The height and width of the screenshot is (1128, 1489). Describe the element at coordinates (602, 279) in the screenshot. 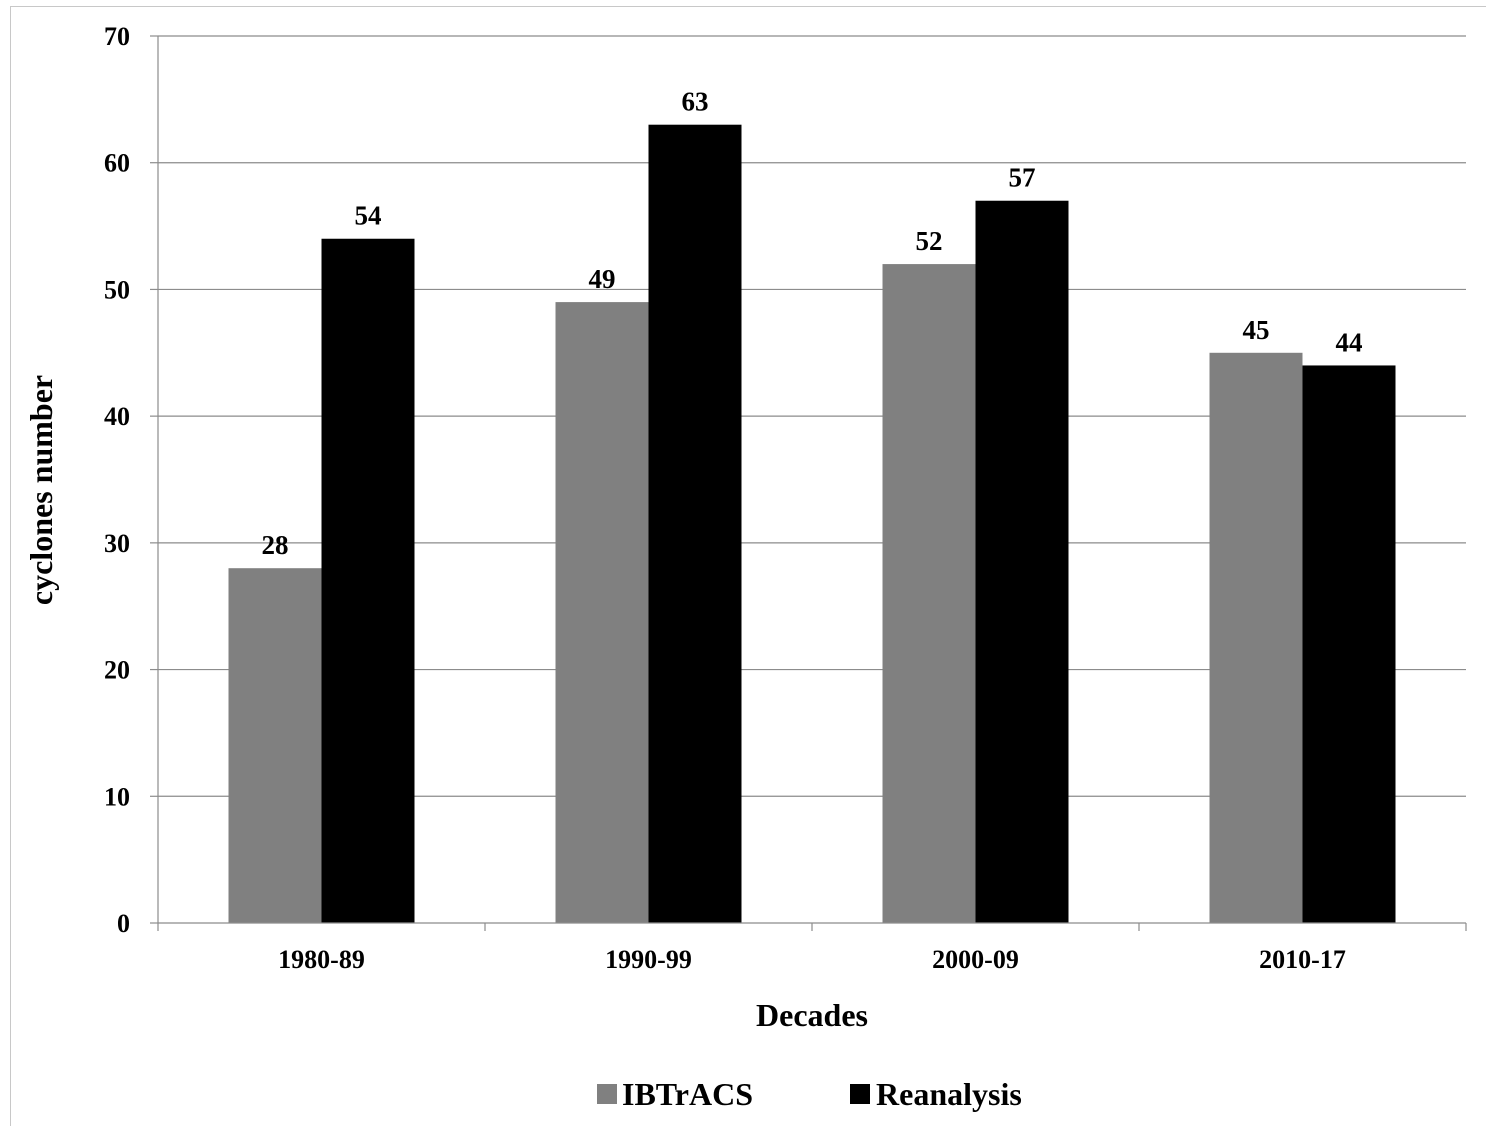

I see `data-label: 49` at that location.